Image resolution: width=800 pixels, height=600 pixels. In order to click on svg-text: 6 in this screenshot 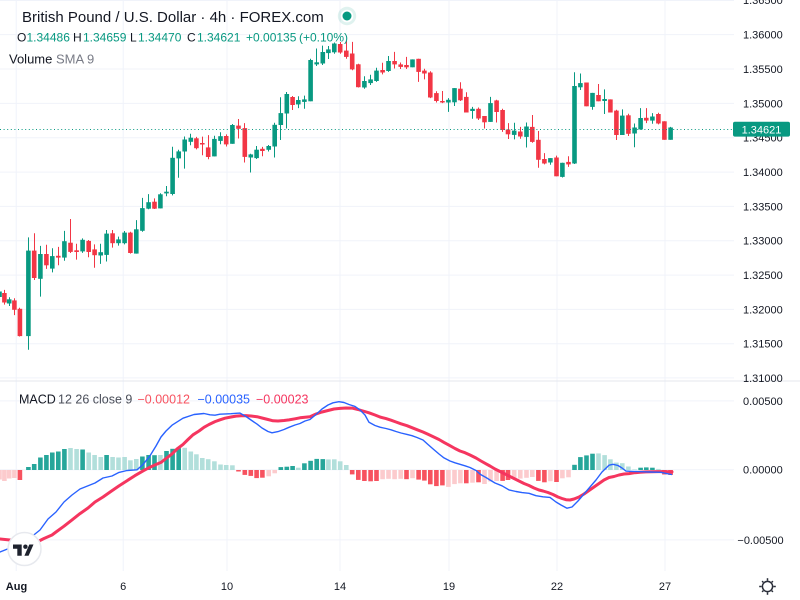, I will do `click(123, 587)`.